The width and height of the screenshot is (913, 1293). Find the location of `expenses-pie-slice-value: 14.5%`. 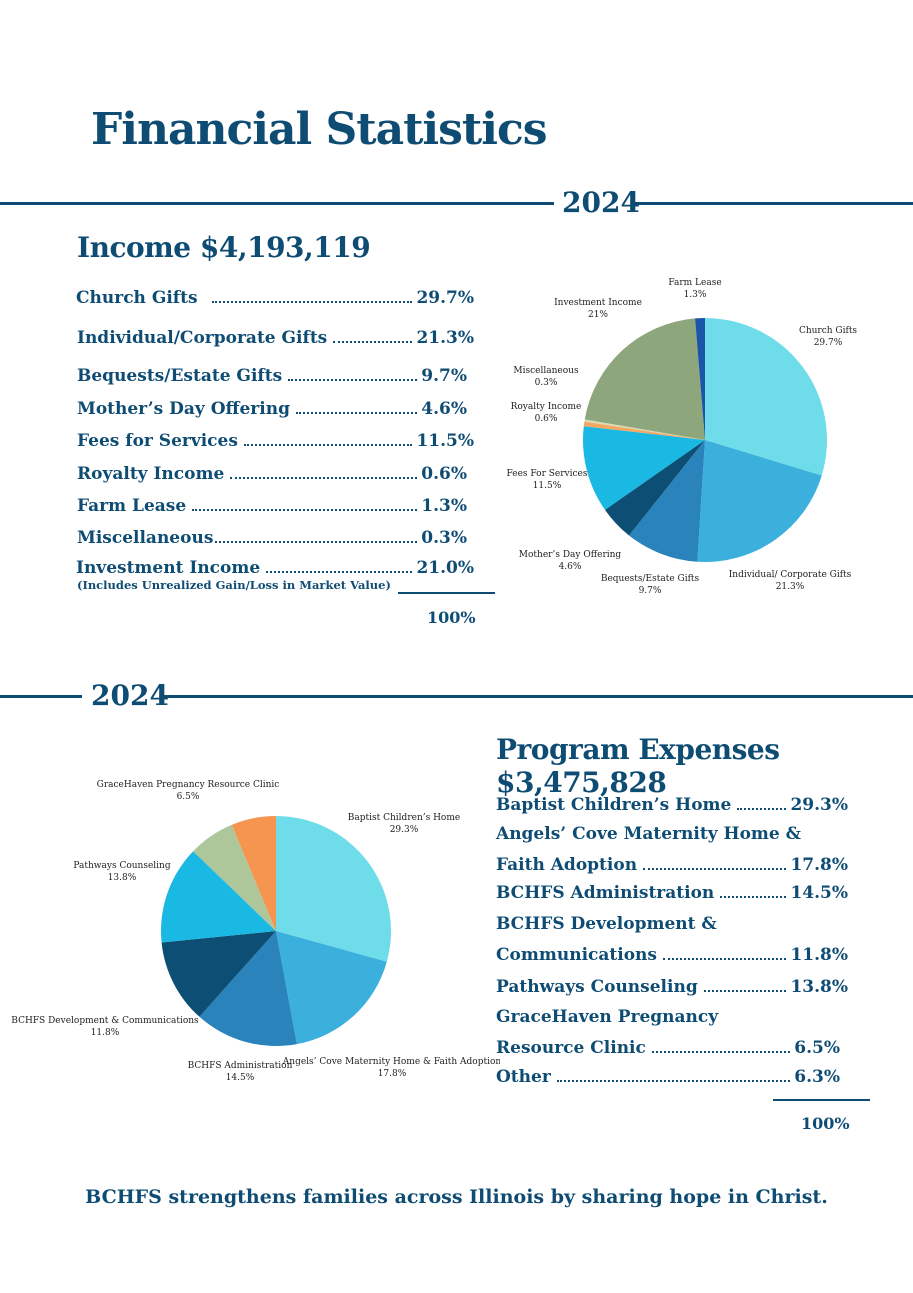

expenses-pie-slice-value: 14.5% is located at coordinates (240, 1078).